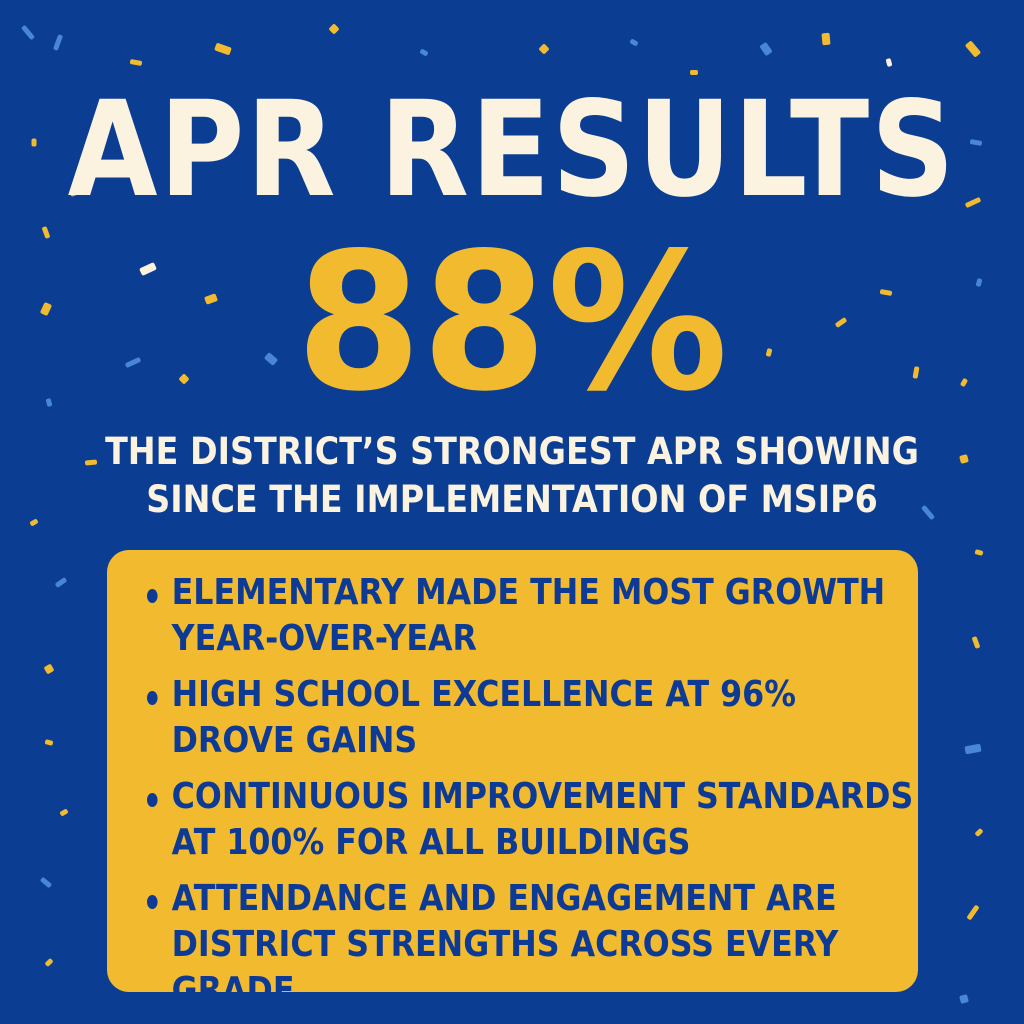  Describe the element at coordinates (512, 499) in the screenshot. I see `subtitle-line: SINCE THE IMPLEMENTATION OF MSIP6` at that location.